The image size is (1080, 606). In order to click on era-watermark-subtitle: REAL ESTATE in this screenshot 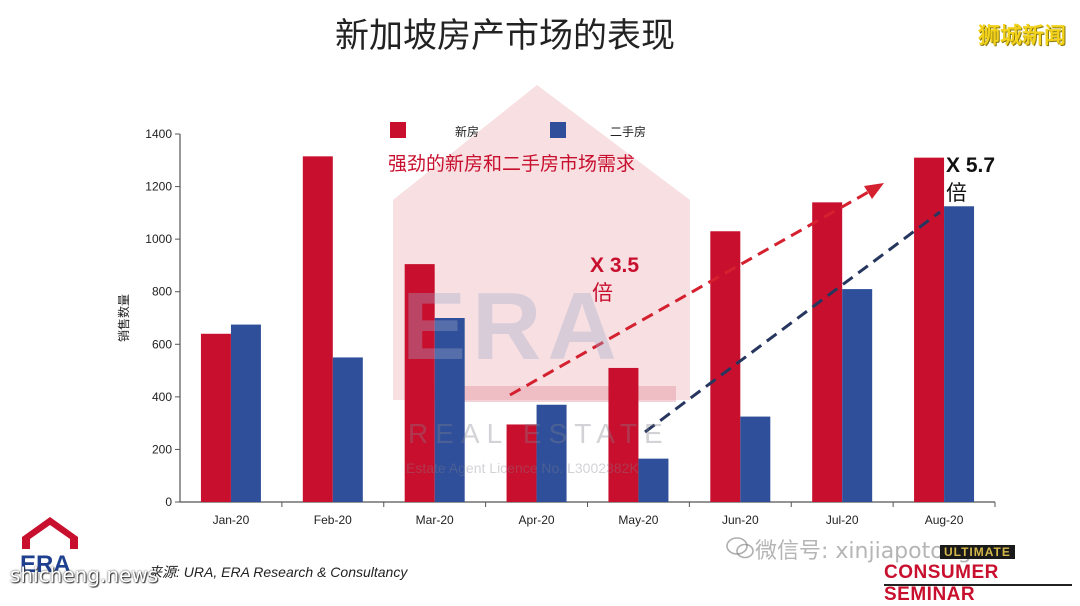, I will do `click(539, 433)`.